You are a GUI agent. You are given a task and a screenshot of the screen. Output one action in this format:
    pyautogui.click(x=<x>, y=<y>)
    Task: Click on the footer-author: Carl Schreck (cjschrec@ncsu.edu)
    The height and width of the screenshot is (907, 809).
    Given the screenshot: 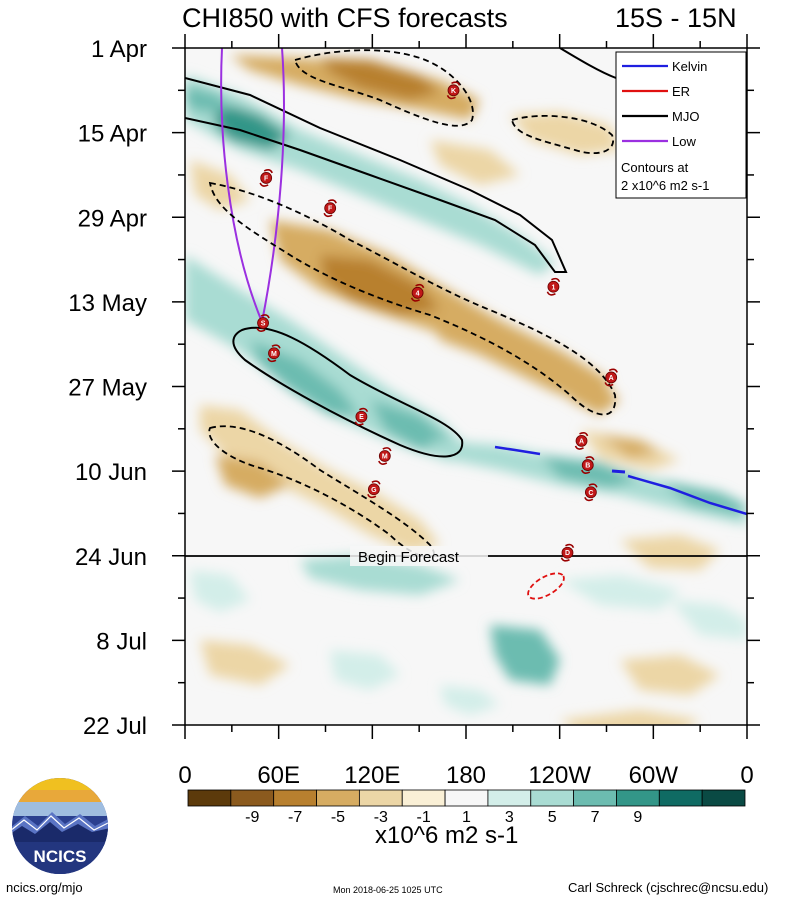 What is the action you would take?
    pyautogui.click(x=668, y=887)
    